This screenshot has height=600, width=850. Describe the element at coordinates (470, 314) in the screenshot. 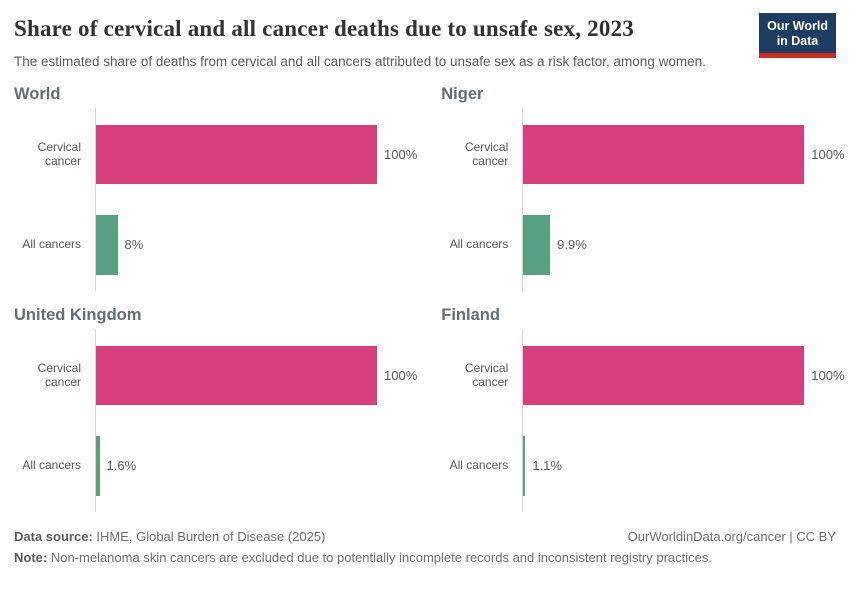

I see `panel-title: Finland` at that location.